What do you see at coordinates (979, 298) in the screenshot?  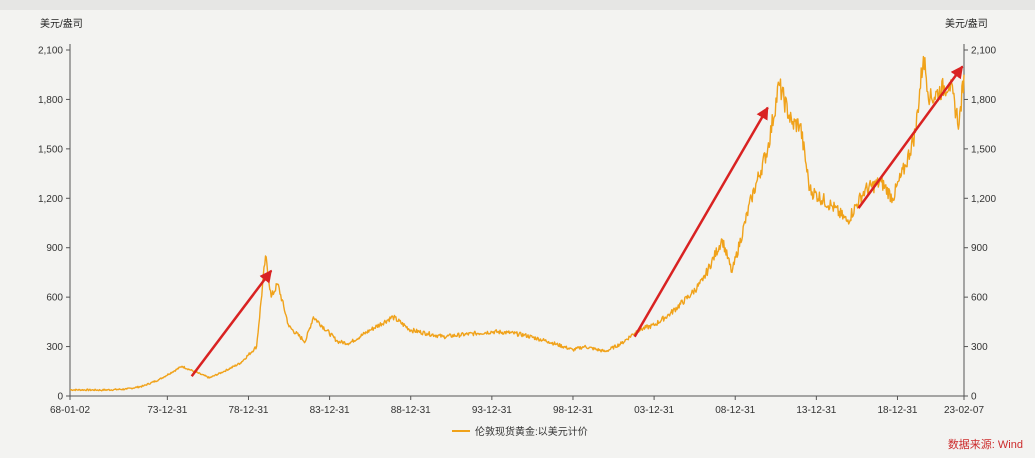 I see `y-tick-label-right: 600` at bounding box center [979, 298].